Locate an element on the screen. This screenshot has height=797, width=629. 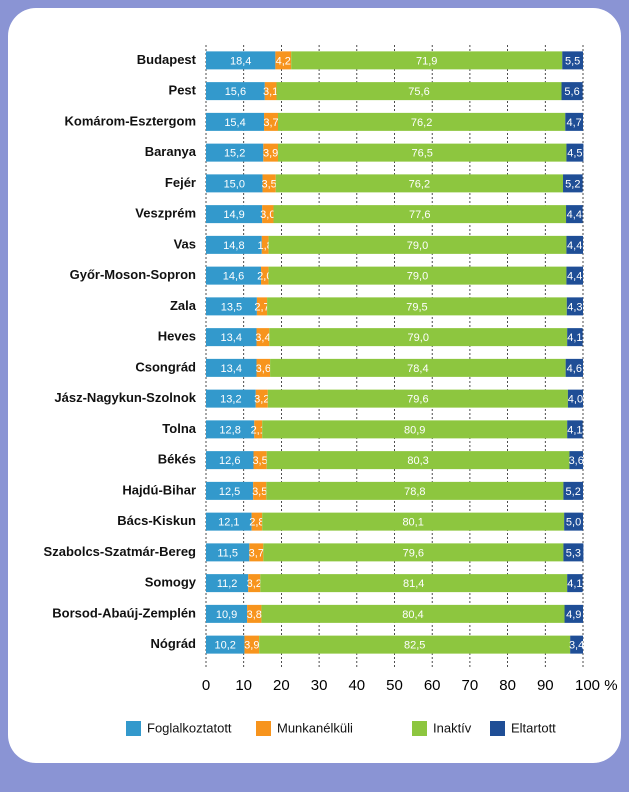
value-label: 2,7 is located at coordinates (261, 307).